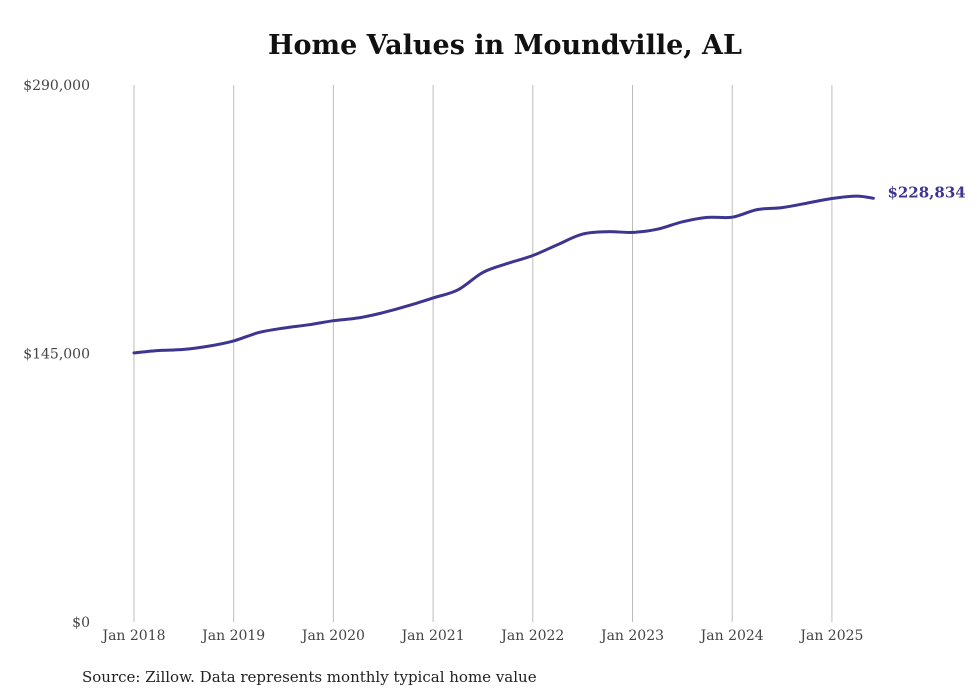  Describe the element at coordinates (81, 623) in the screenshot. I see `y-tick-label: $0` at that location.